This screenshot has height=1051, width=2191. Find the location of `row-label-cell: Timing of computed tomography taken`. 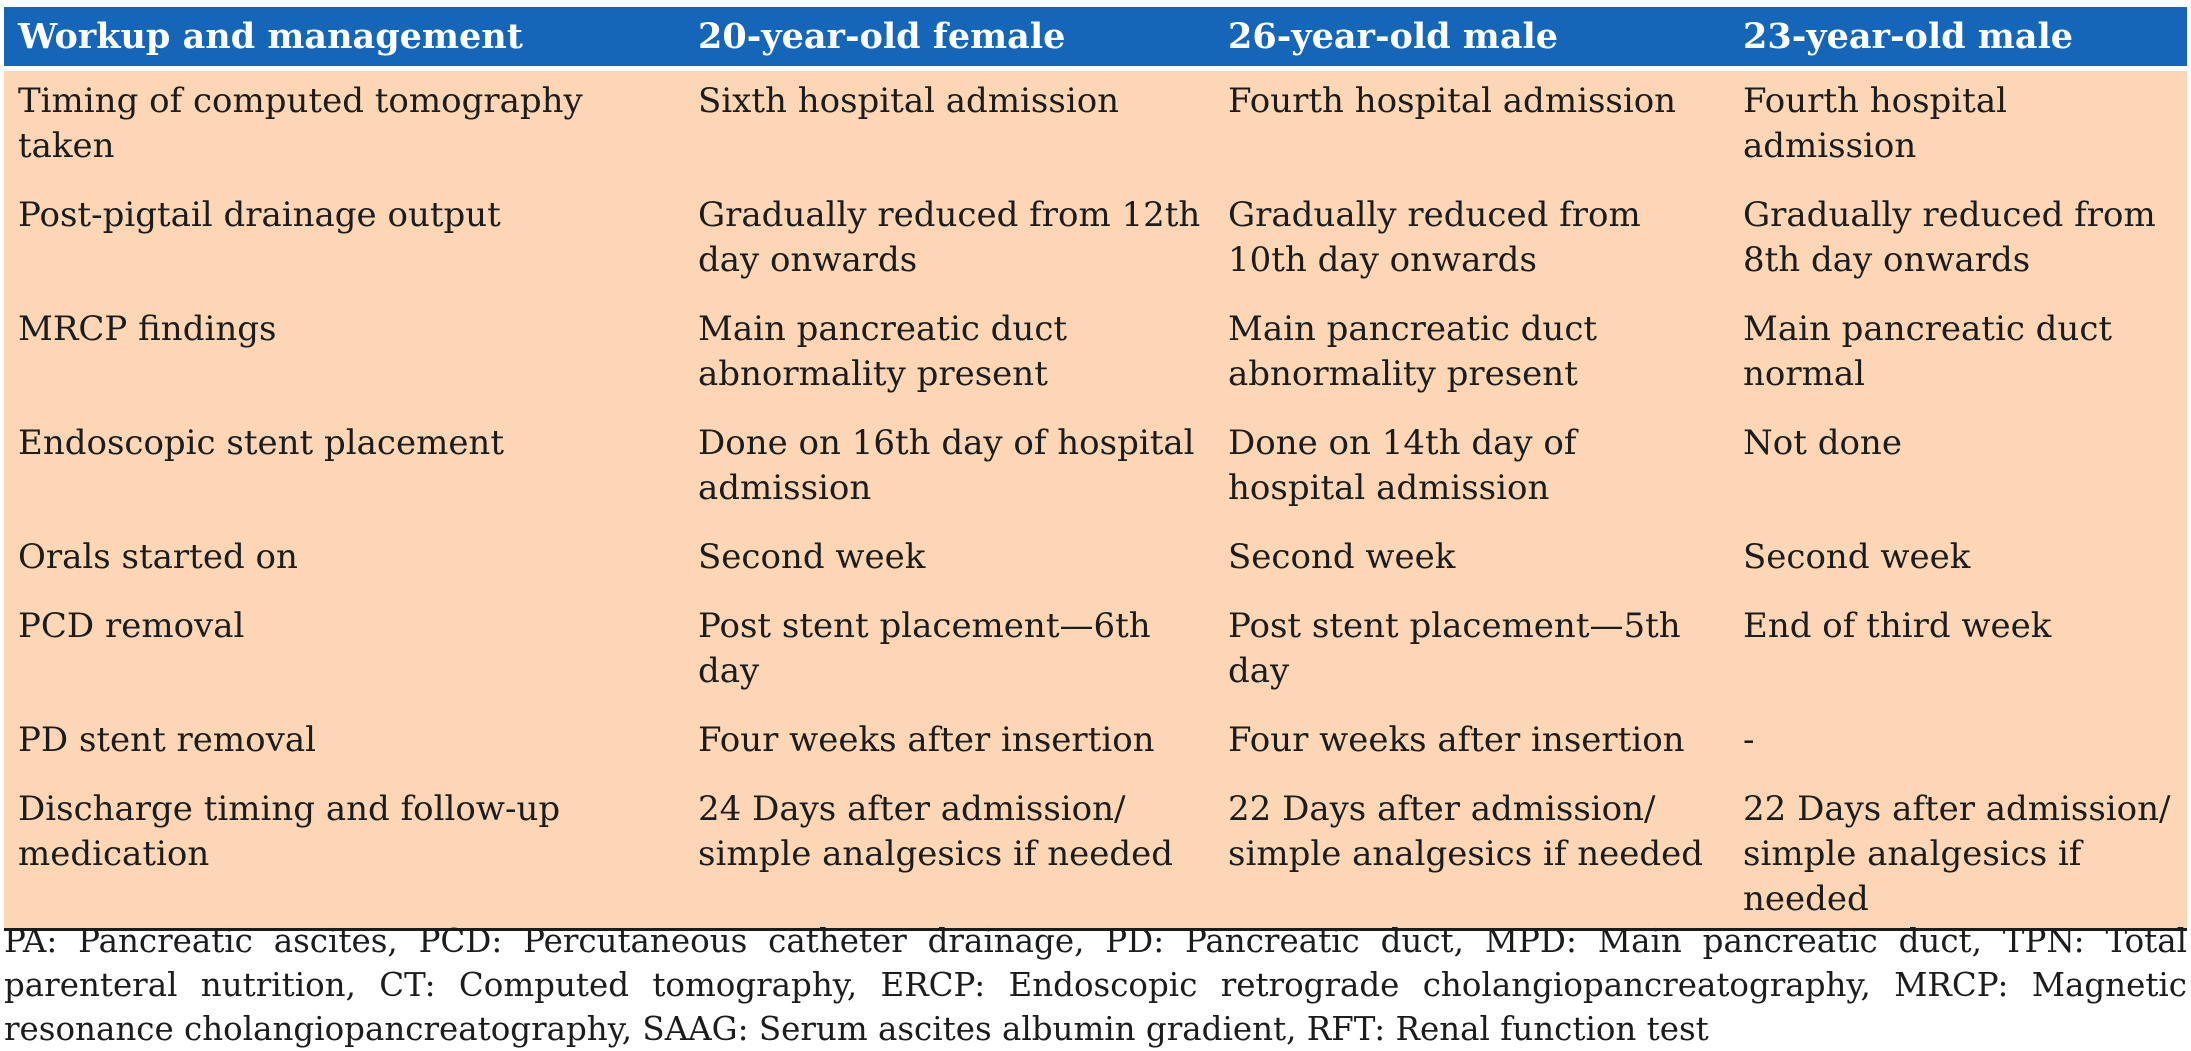

row-label-cell: Timing of computed tomography taken is located at coordinates (300, 123).